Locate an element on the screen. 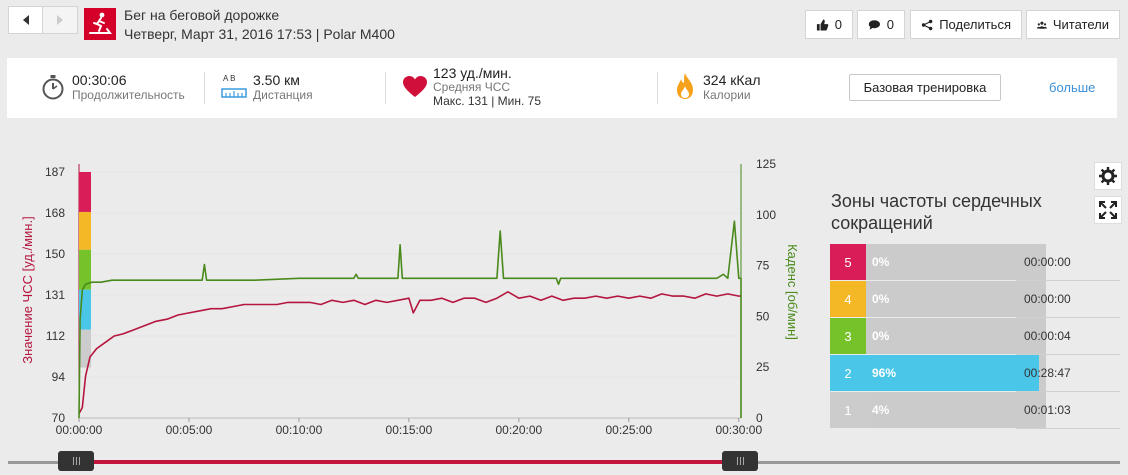 Image resolution: width=1128 pixels, height=475 pixels. zone-row: 1 4% 00:01:03 is located at coordinates (975, 410).